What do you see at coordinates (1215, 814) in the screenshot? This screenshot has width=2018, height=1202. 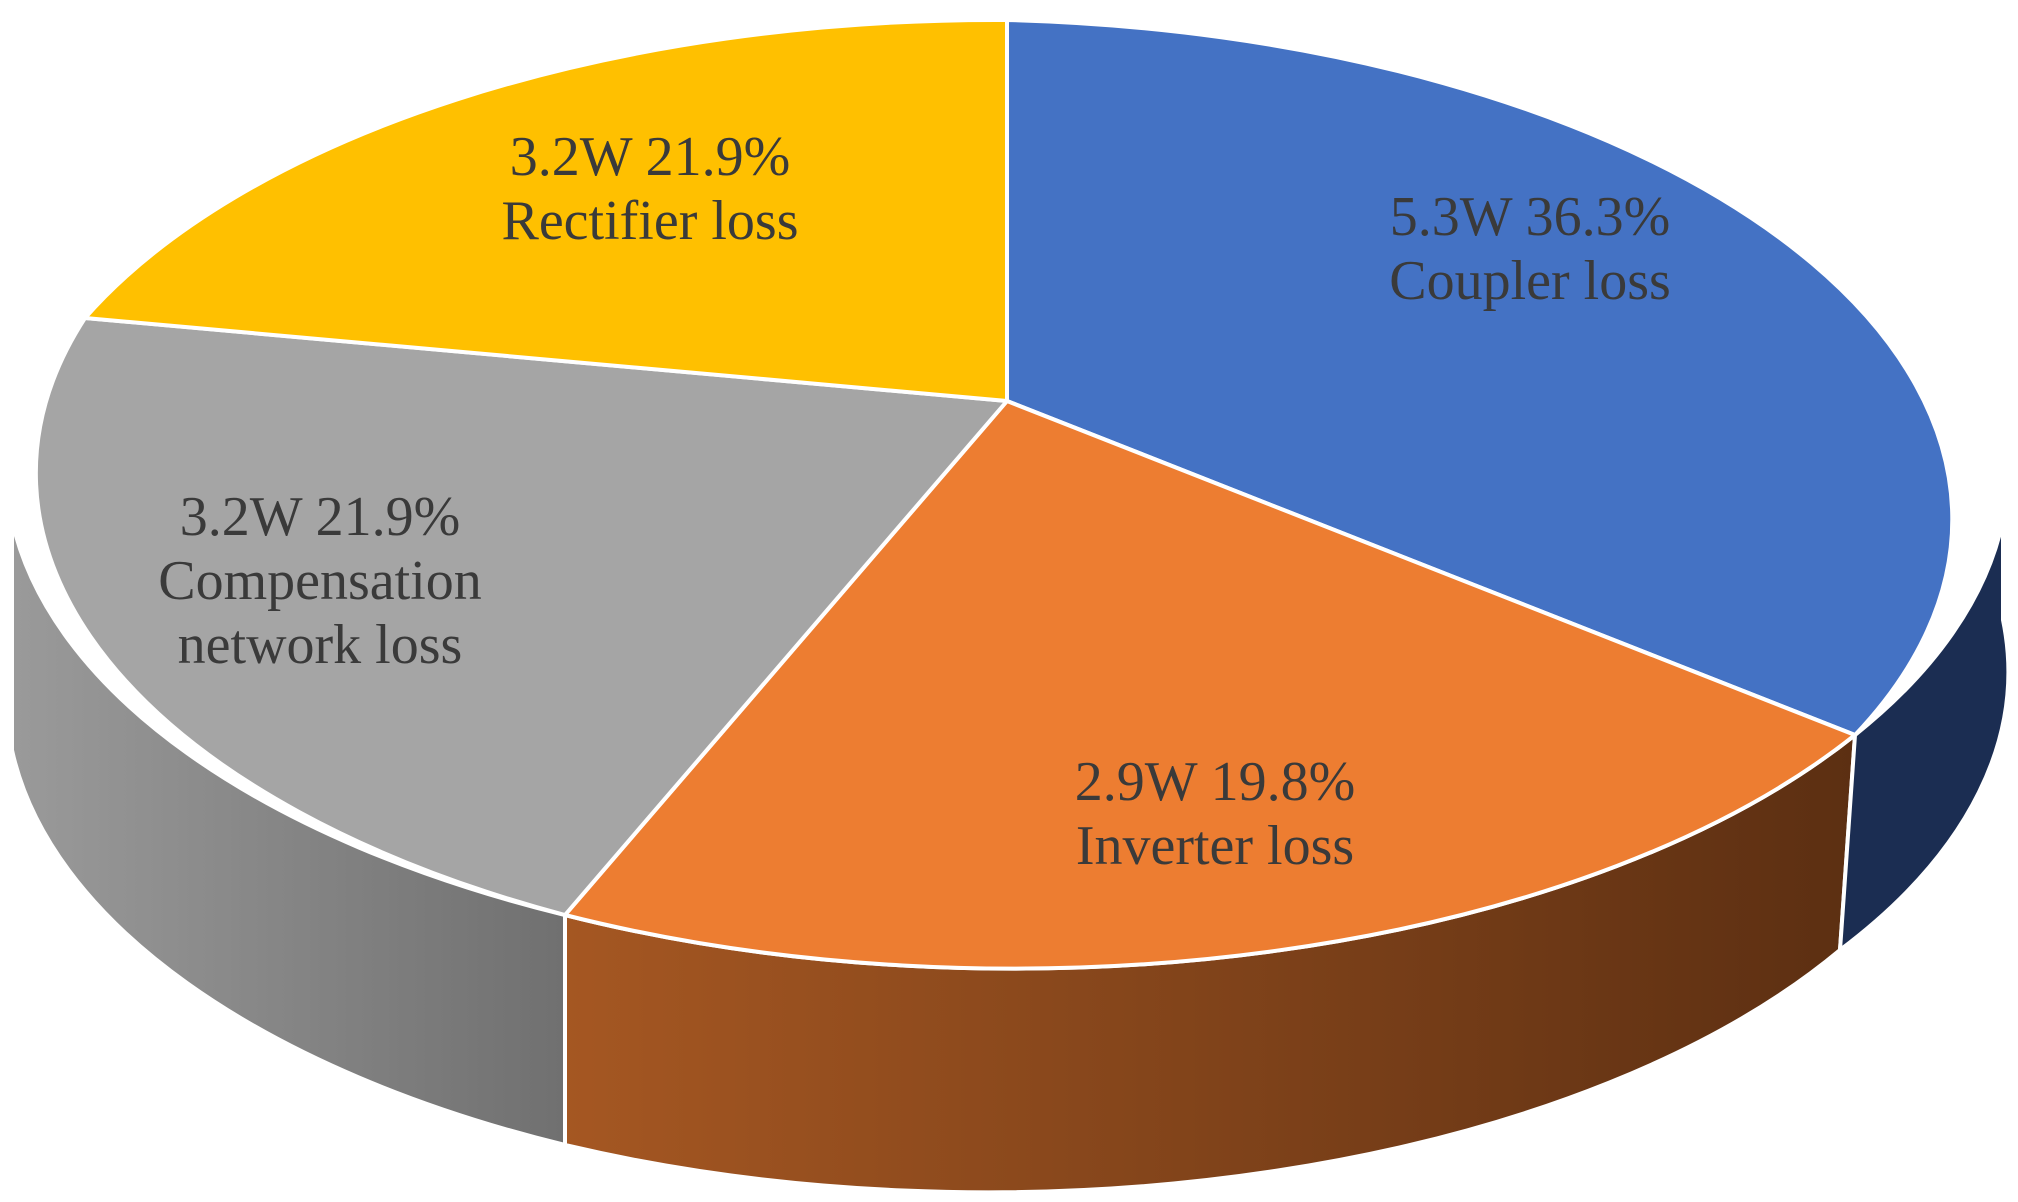 I see `label-inverter: 2.9W 19.8% Inverter loss` at bounding box center [1215, 814].